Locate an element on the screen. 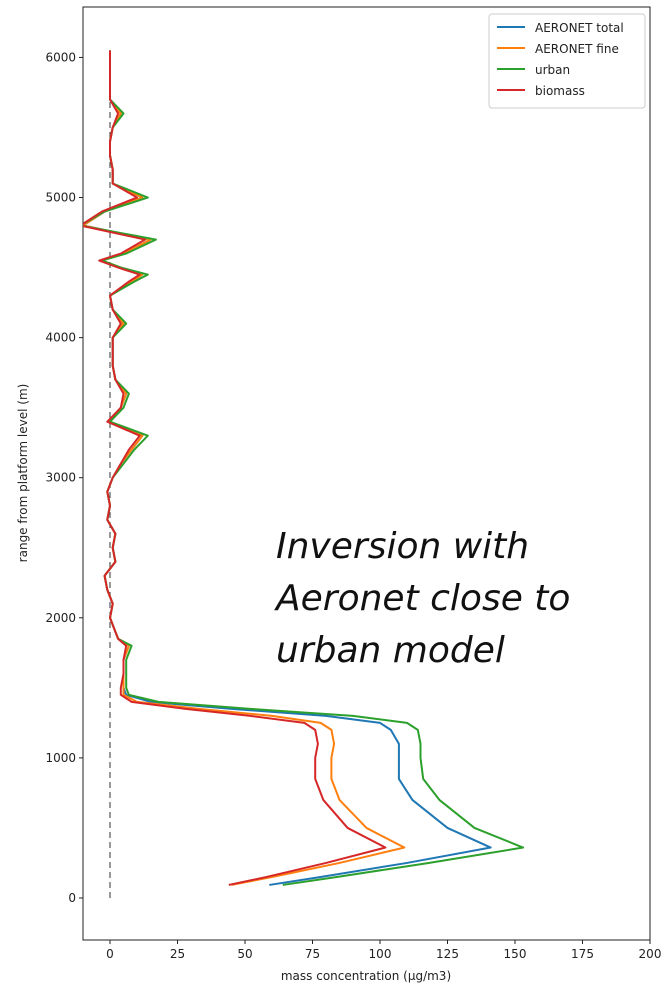 The height and width of the screenshot is (989, 667). x-tick-label: 75 is located at coordinates (312, 954).